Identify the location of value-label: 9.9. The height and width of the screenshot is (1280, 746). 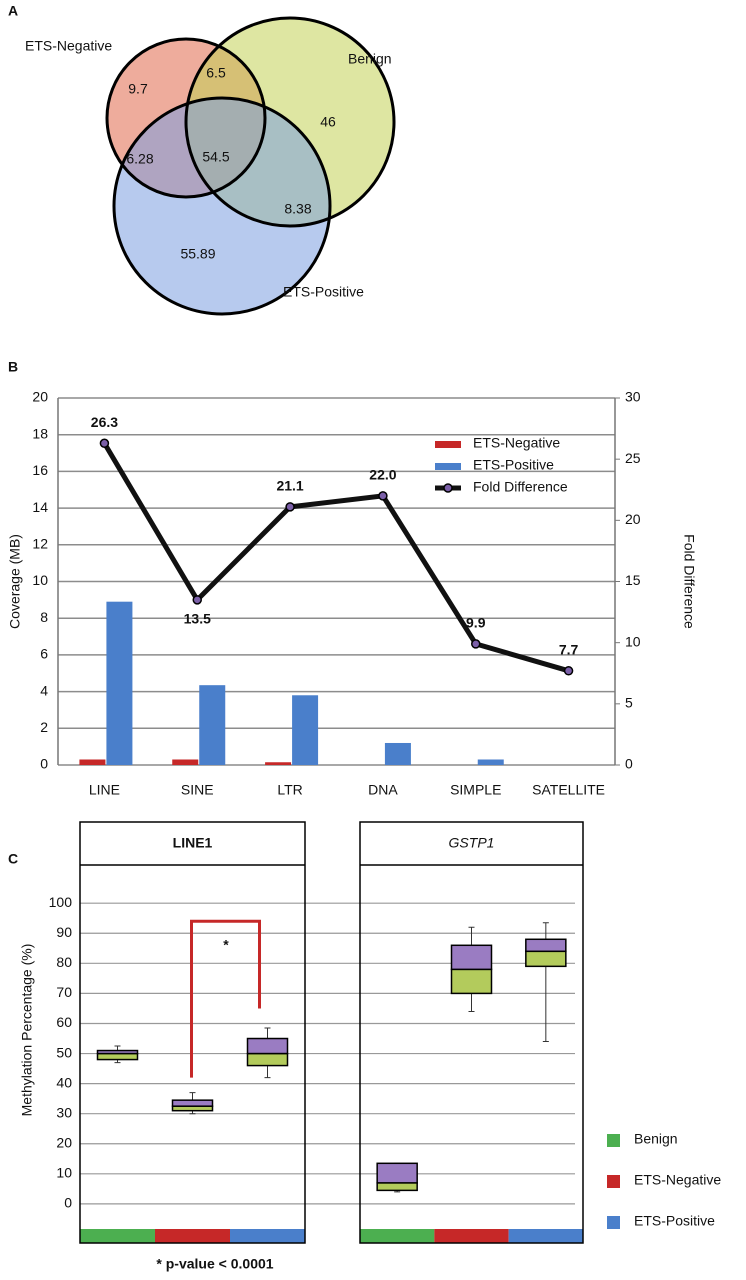
(476, 623).